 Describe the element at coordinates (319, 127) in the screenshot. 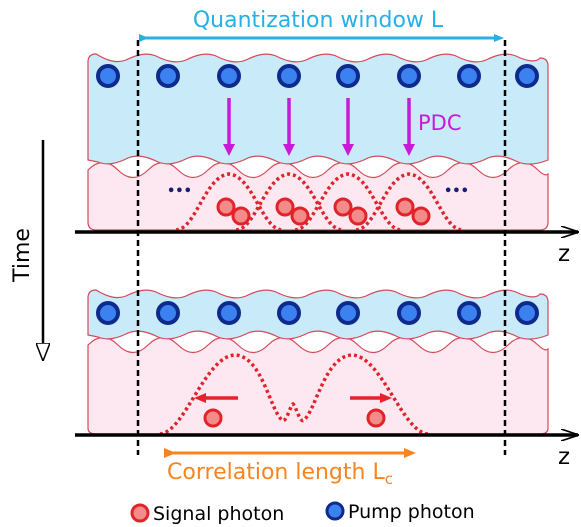

I see `pdc-arrows` at that location.